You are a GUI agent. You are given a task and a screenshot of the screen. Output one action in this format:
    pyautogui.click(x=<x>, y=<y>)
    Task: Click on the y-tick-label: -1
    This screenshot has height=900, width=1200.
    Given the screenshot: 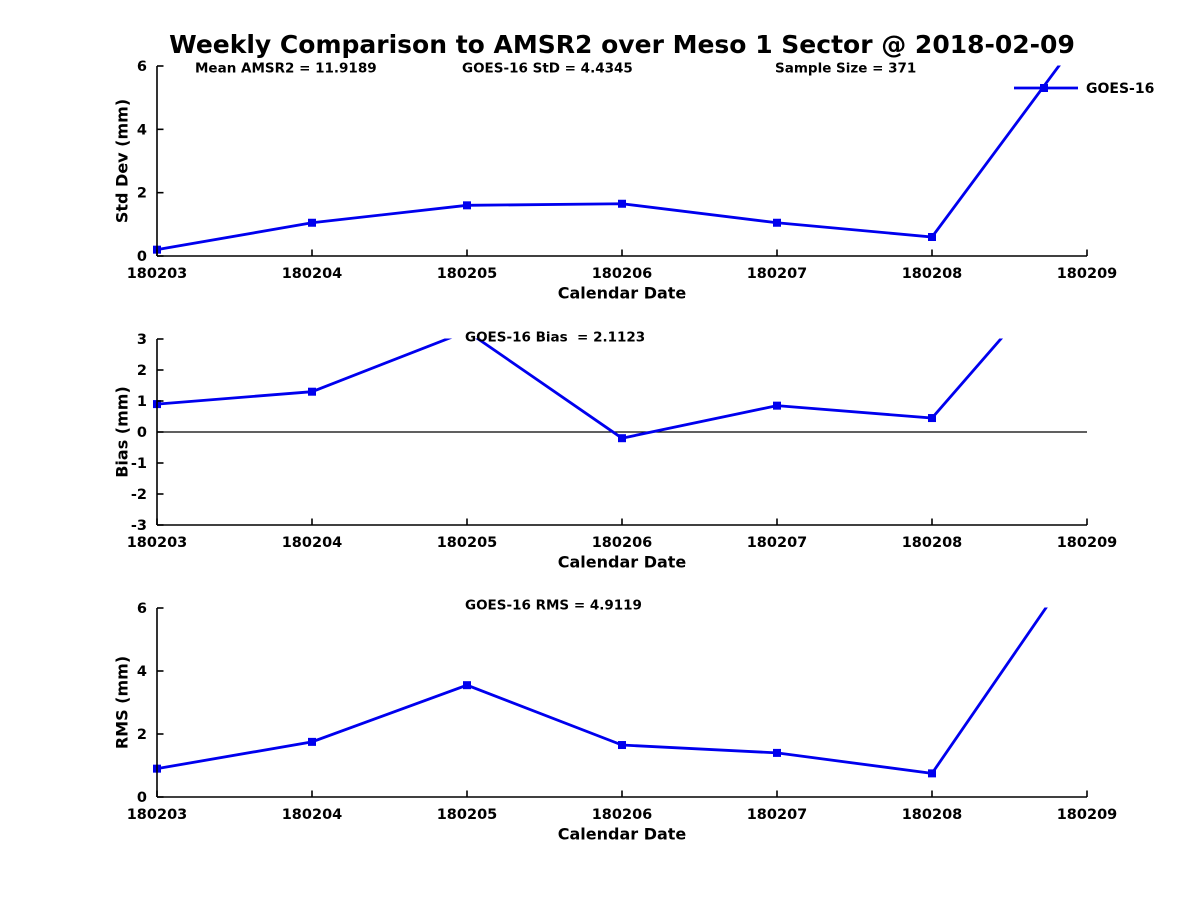 What is the action you would take?
    pyautogui.click(x=139, y=464)
    